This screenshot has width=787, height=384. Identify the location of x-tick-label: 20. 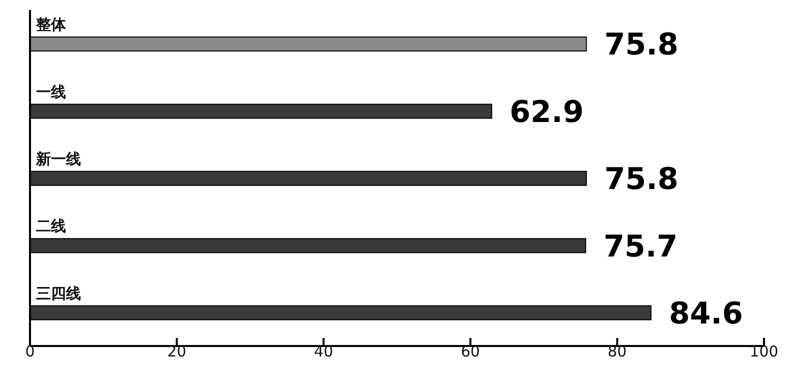
(176, 351).